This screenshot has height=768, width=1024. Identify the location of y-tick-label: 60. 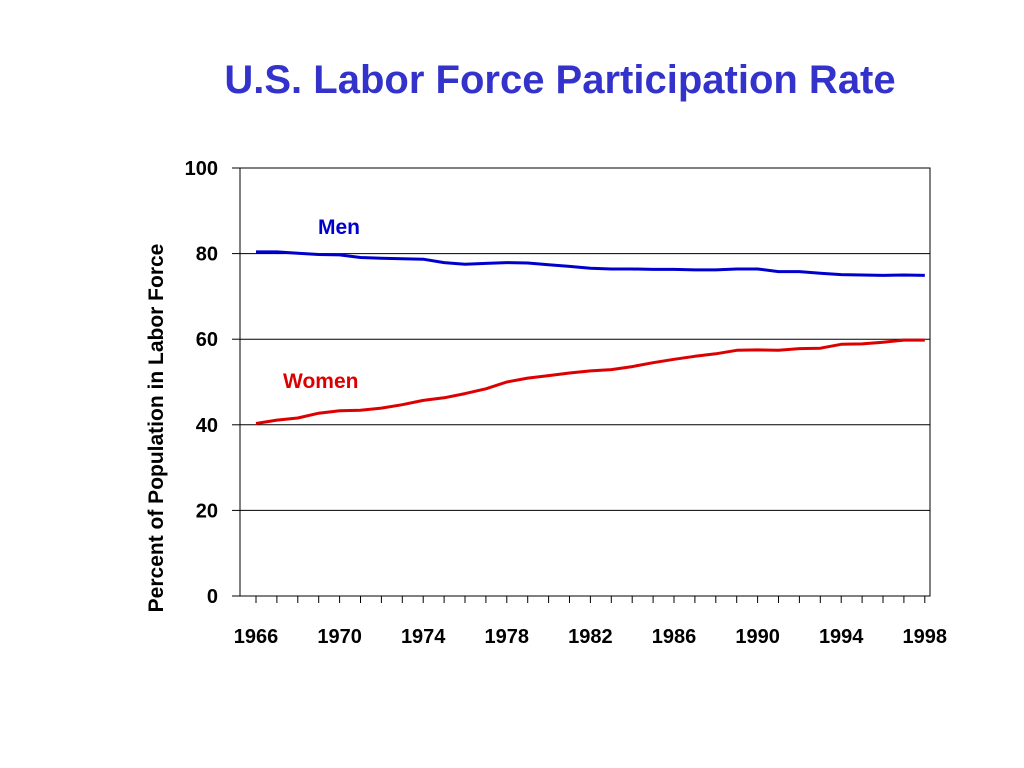
(207, 340).